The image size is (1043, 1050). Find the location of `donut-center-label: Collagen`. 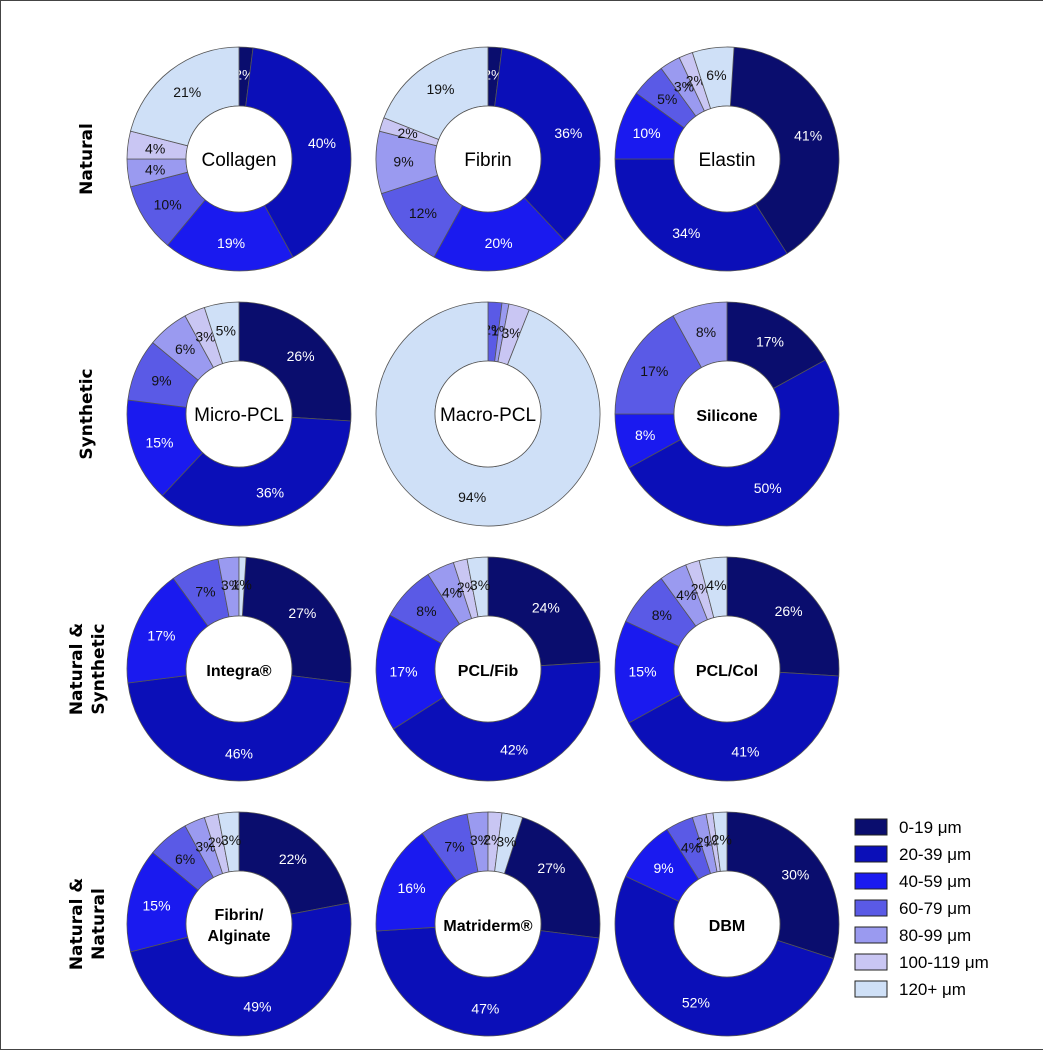

donut-center-label: Collagen is located at coordinates (239, 160).